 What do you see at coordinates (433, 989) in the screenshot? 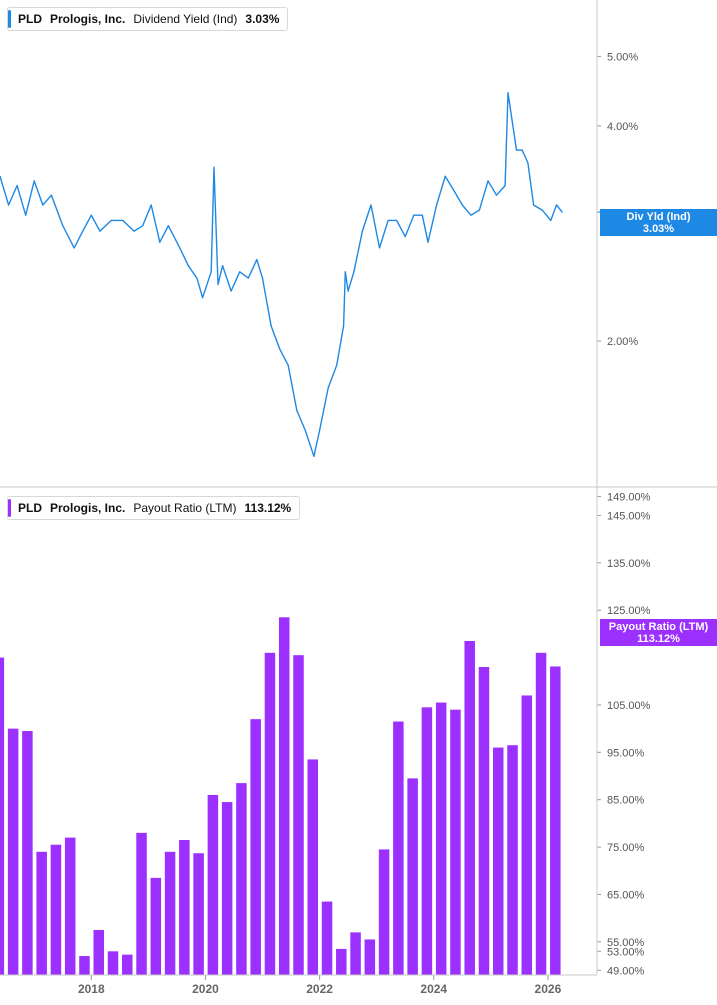
I see `x-tick-label: 2024` at bounding box center [433, 989].